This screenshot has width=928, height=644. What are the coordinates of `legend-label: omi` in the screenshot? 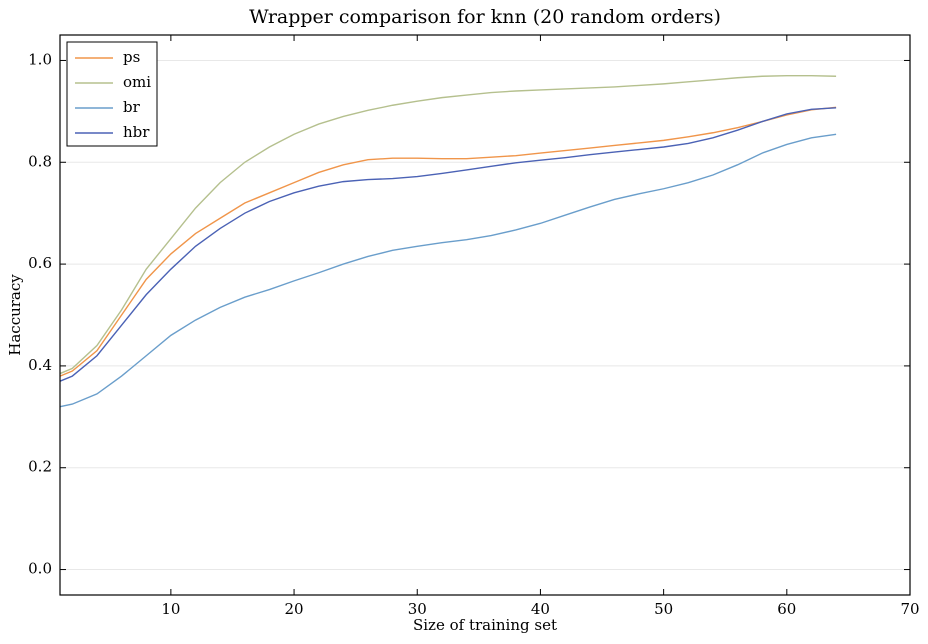 It's located at (137, 82).